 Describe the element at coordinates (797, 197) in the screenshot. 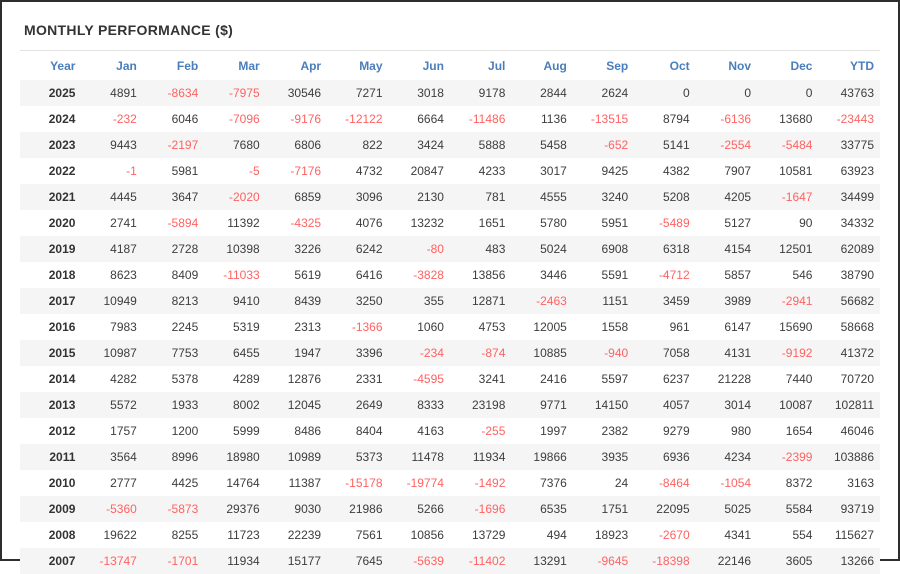

I see `value-cell: -1647` at that location.